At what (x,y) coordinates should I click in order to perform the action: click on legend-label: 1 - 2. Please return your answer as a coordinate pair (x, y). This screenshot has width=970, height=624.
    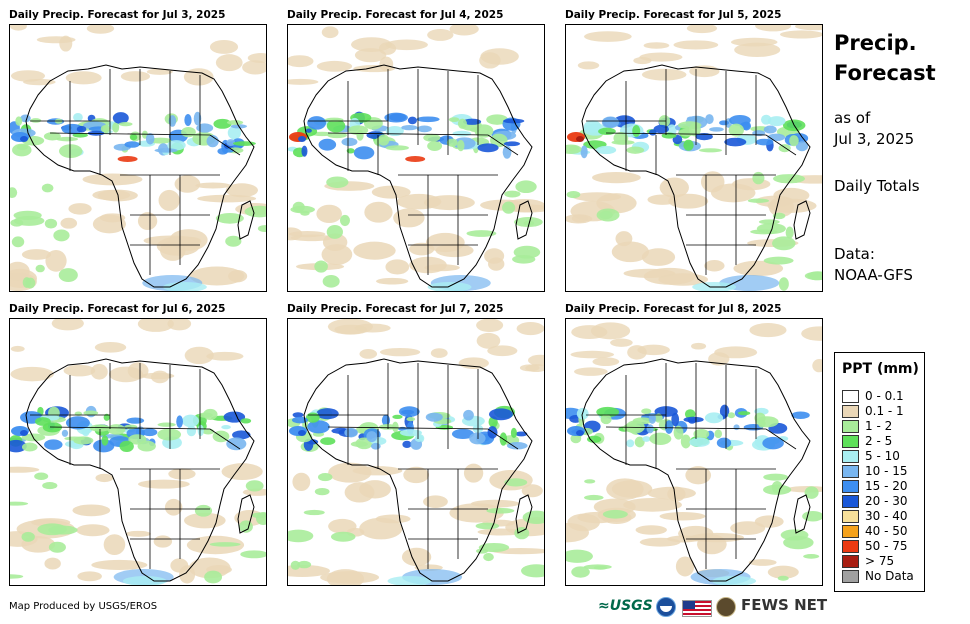
    Looking at the image, I should click on (879, 426).